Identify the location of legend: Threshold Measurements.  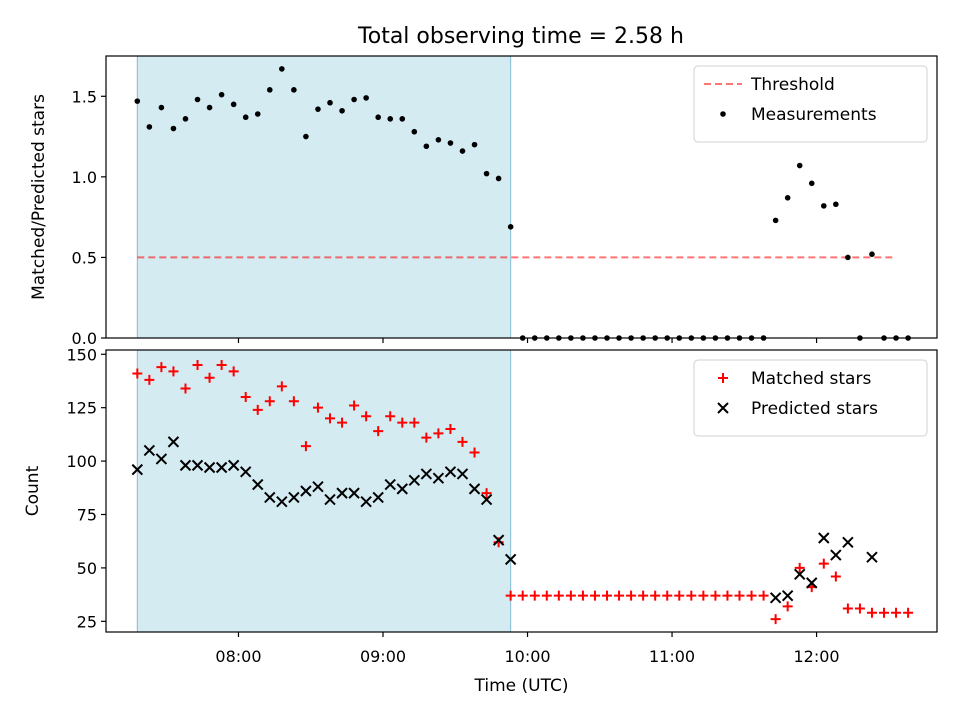
(810, 104).